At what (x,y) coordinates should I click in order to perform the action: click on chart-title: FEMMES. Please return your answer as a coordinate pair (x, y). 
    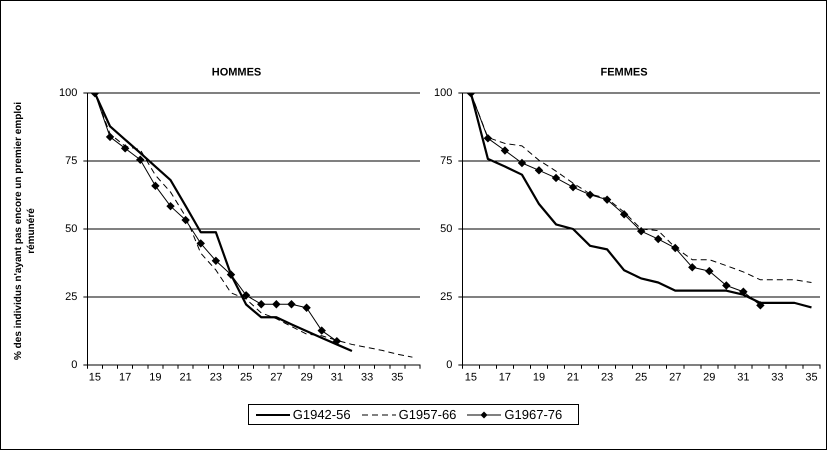
    Looking at the image, I should click on (624, 72).